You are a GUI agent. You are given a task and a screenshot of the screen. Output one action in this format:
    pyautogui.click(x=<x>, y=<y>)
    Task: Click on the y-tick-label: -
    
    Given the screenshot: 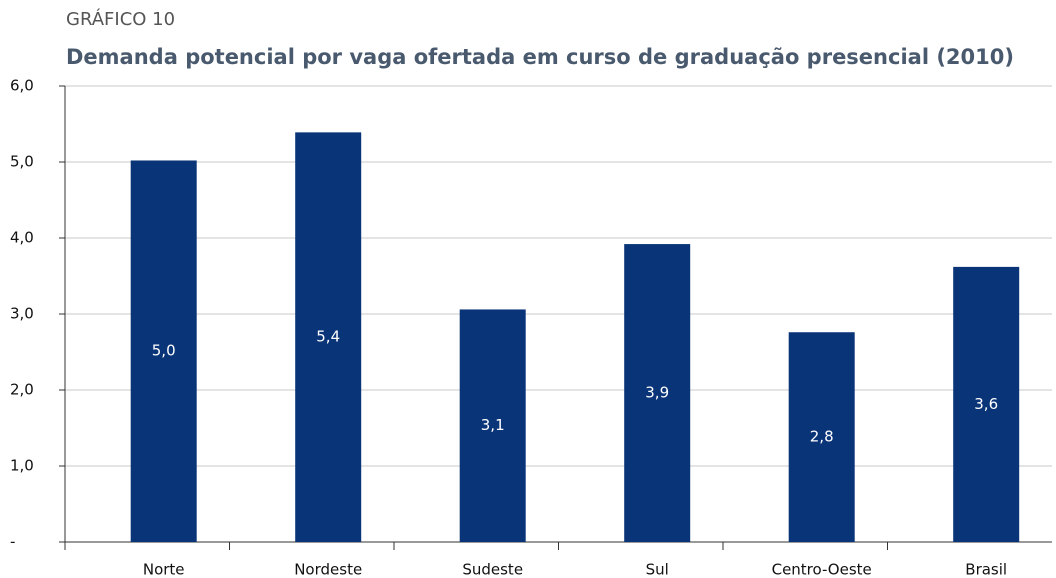 What is the action you would take?
    pyautogui.click(x=12, y=542)
    